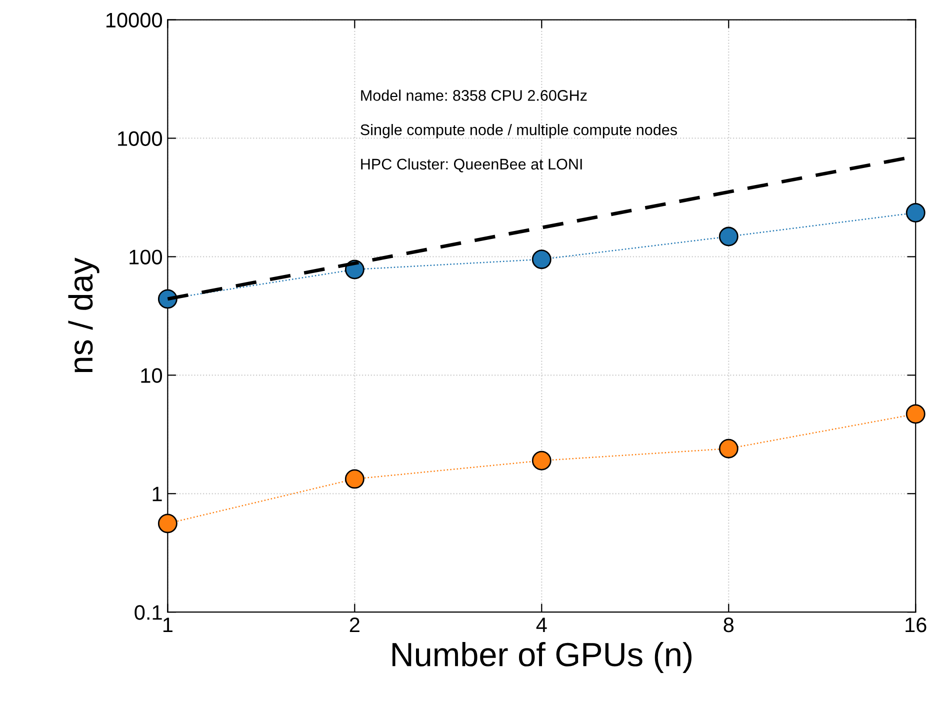  I want to click on x-tick-label: 16, so click(916, 625).